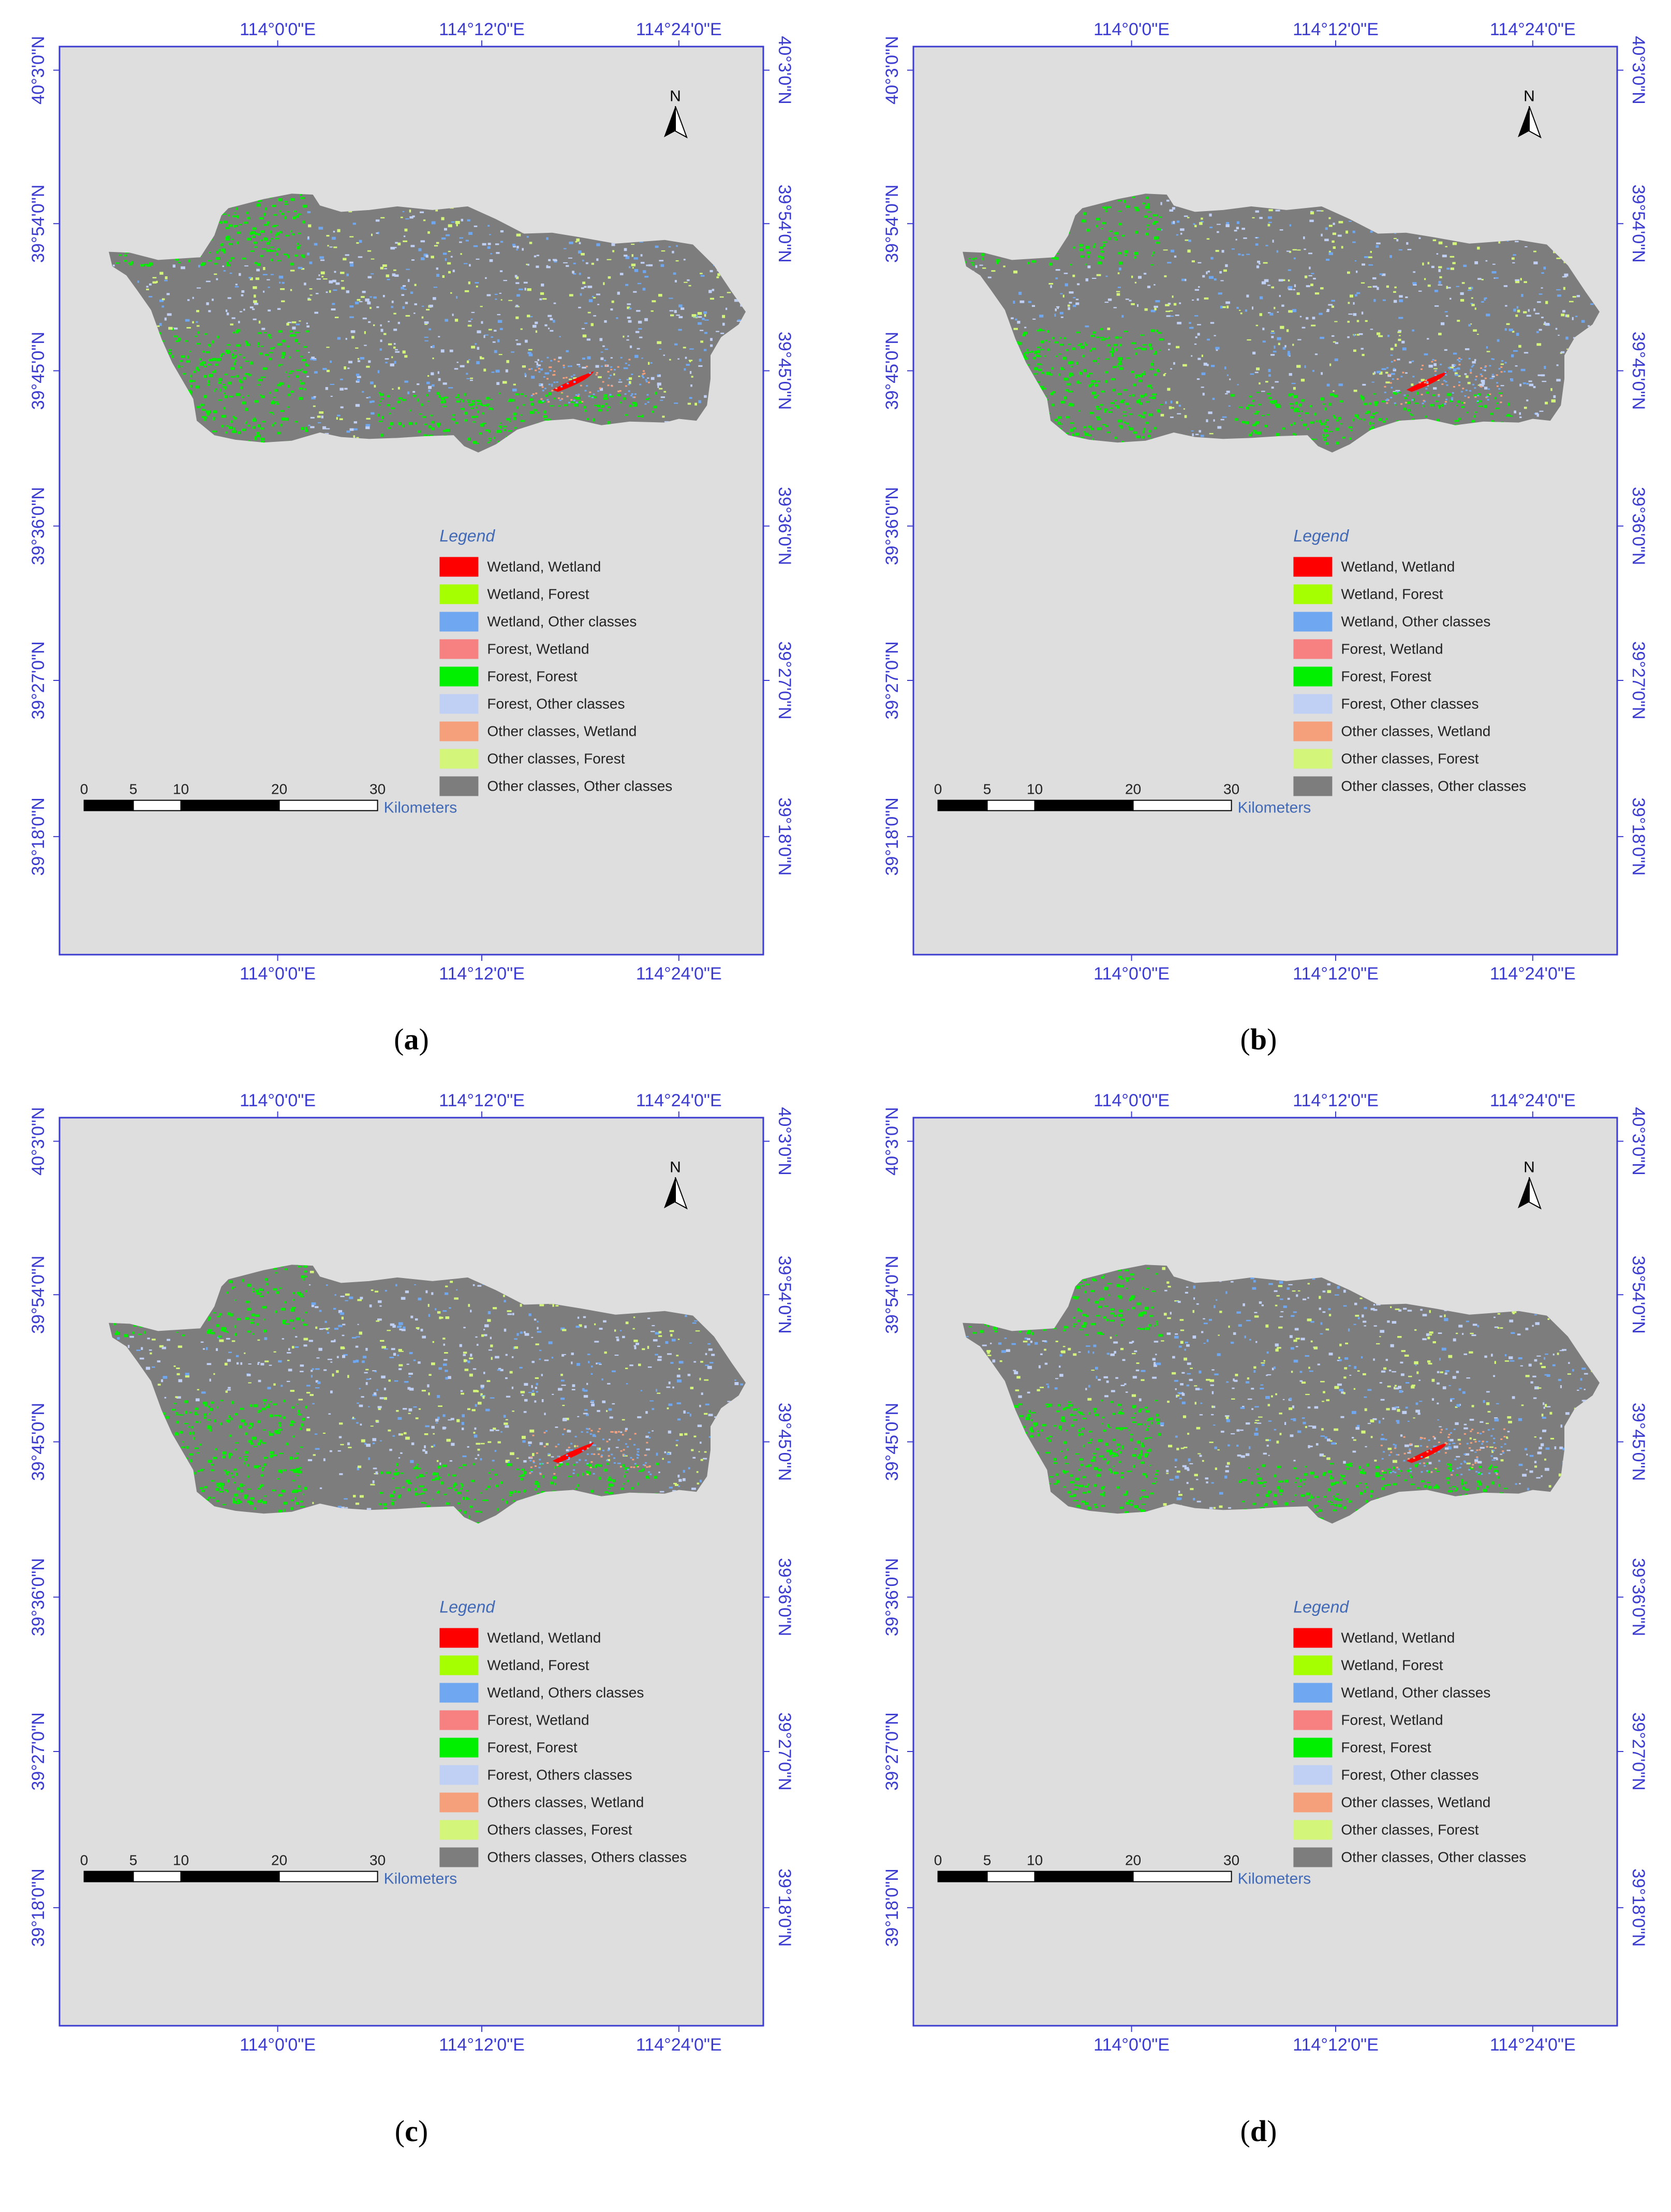 The height and width of the screenshot is (2212, 1671). I want to click on legend-label: Others classes, Wetland, so click(565, 1802).